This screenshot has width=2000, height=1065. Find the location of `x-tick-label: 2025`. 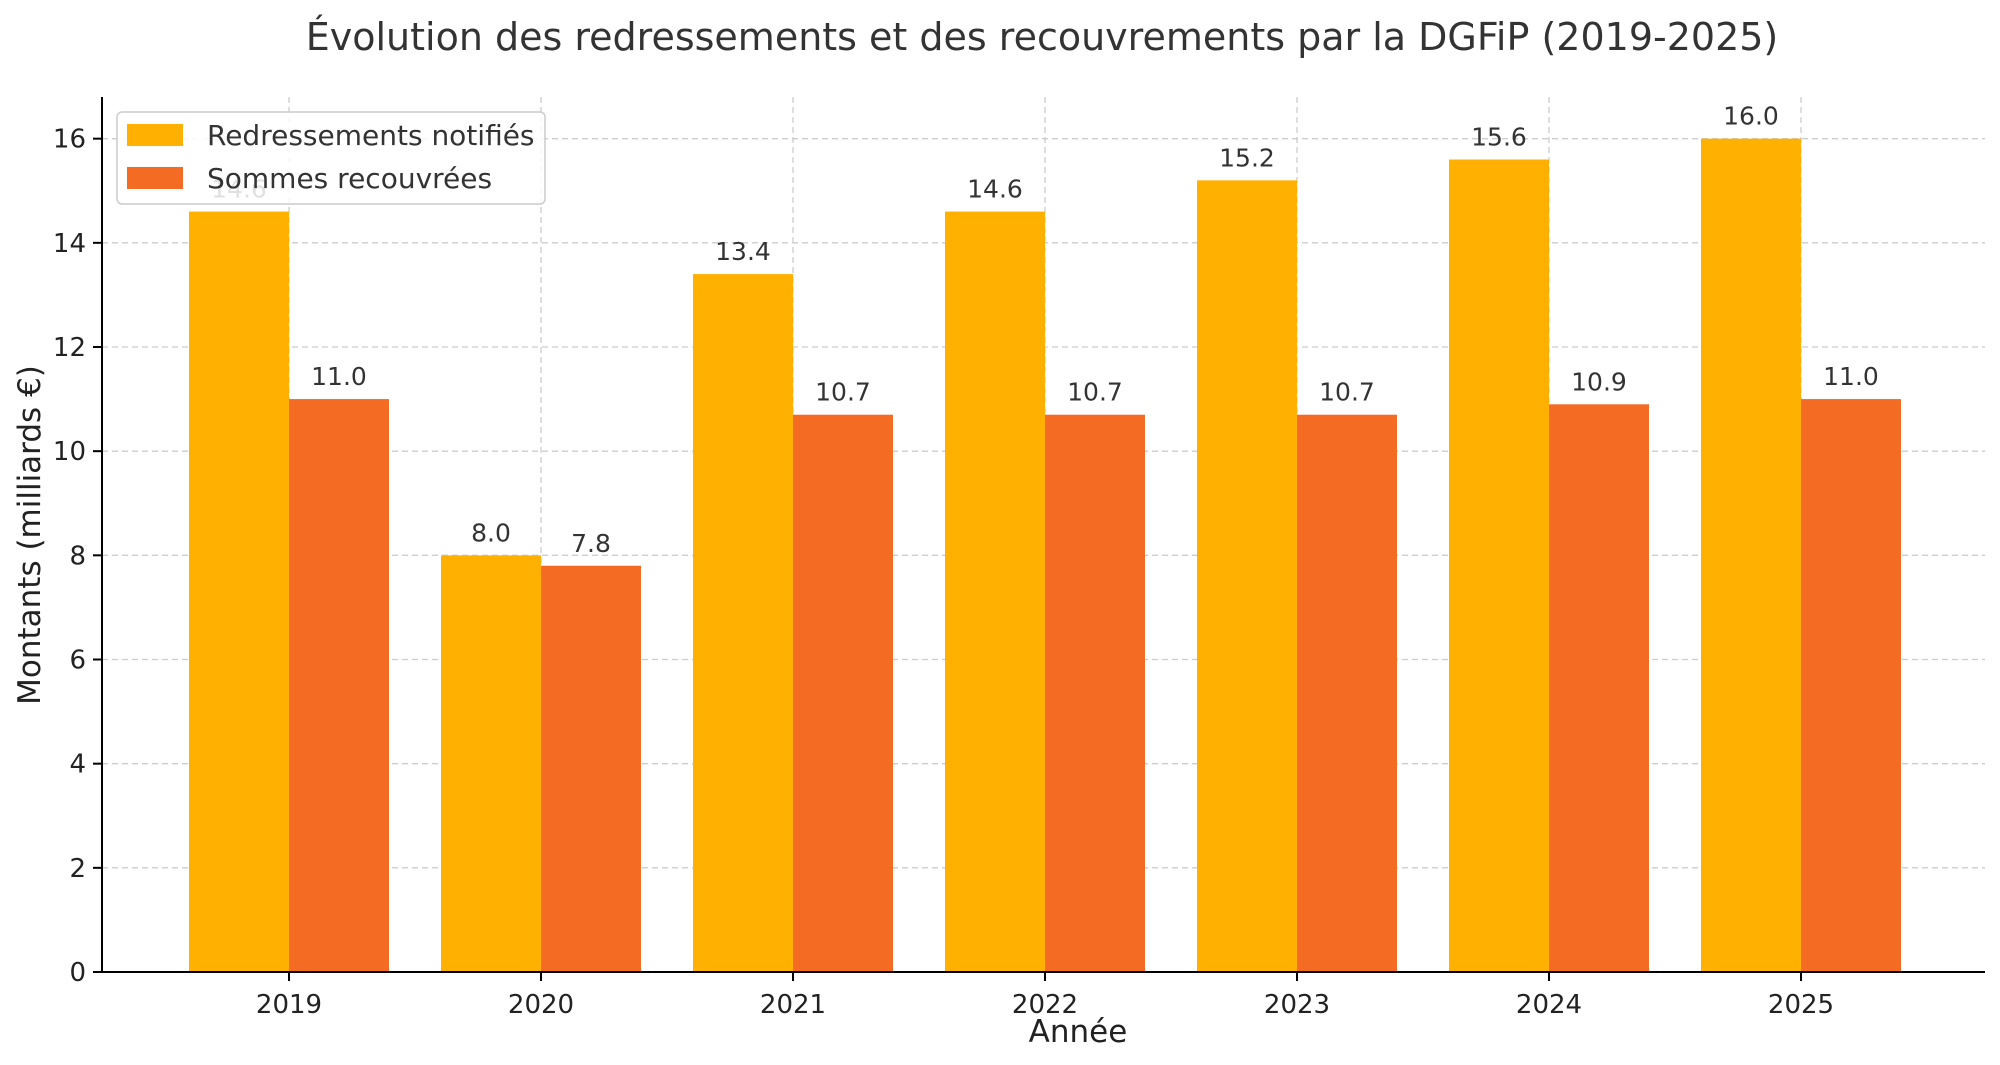

x-tick-label: 2025 is located at coordinates (1801, 1005).